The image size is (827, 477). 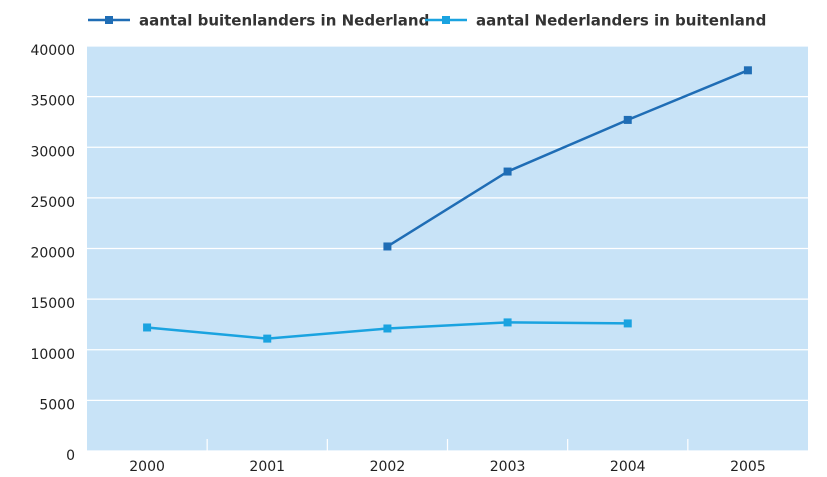 What do you see at coordinates (52, 254) in the screenshot?
I see `y-tick-label: 20000` at bounding box center [52, 254].